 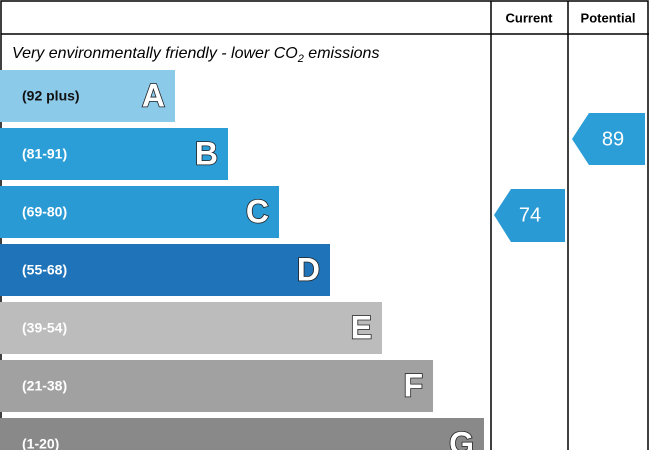 I want to click on subtitle-subscript: 2, so click(x=300, y=59).